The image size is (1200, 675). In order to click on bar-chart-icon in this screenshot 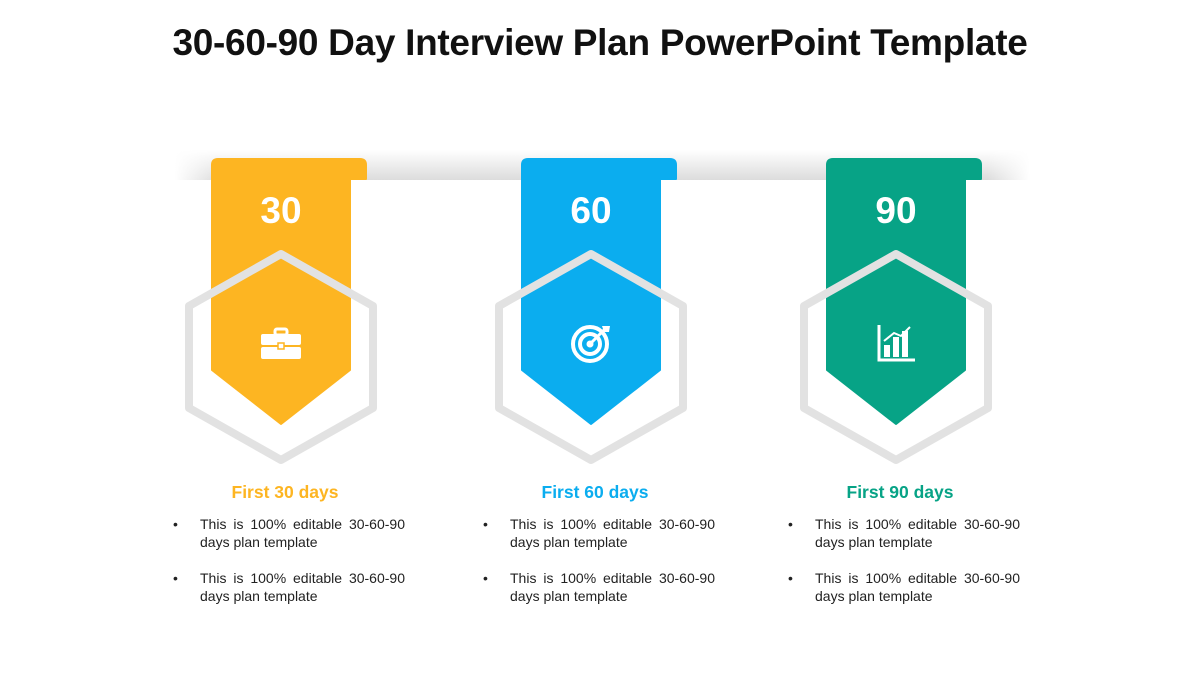, I will do `click(896, 343)`.